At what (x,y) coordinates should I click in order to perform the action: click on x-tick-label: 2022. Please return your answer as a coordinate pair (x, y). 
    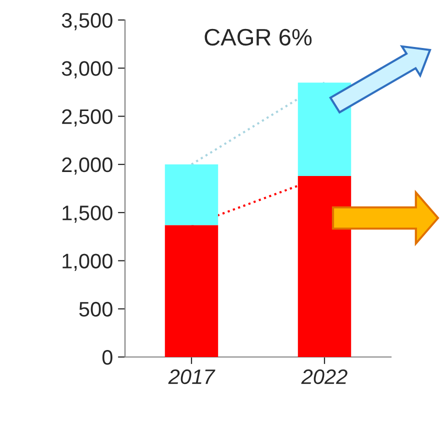
    Looking at the image, I should click on (324, 376).